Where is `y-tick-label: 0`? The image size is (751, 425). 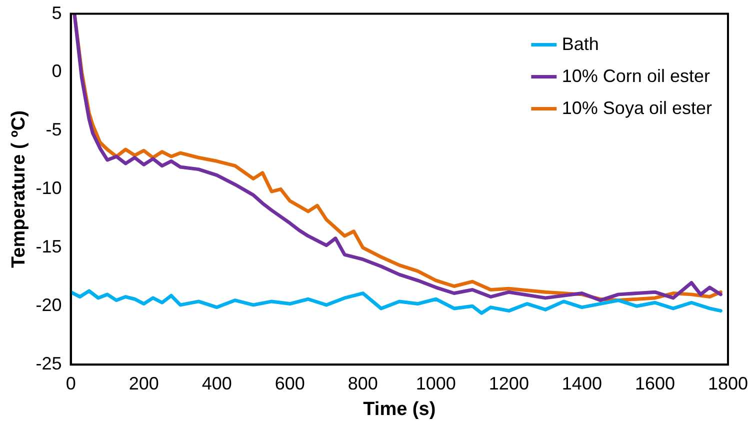 y-tick-label: 0 is located at coordinates (57, 71).